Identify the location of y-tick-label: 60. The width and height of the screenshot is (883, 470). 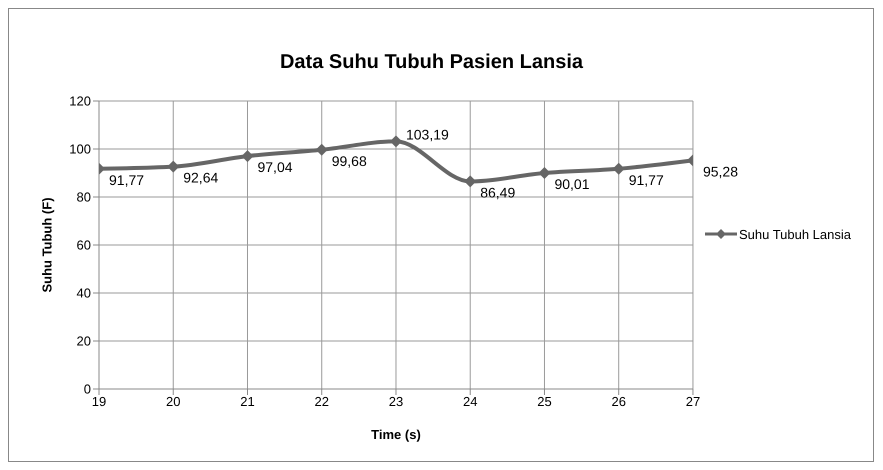
(83, 245).